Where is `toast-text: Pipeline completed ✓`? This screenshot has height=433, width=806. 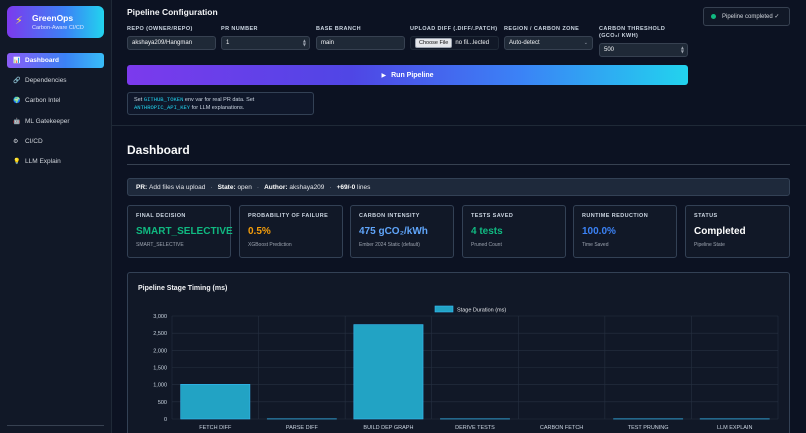
toast-text: Pipeline completed ✓ is located at coordinates (751, 17).